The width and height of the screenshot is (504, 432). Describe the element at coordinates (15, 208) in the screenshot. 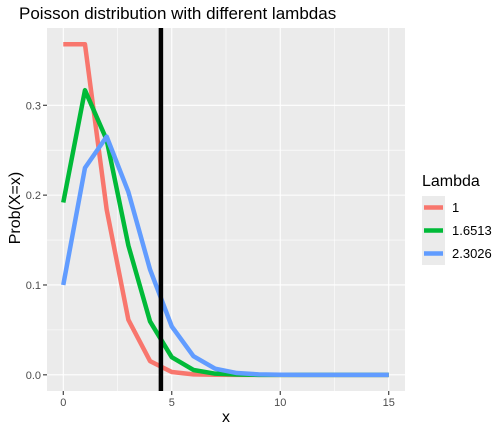

I see `y-axis-title: Prob(X=x)` at that location.